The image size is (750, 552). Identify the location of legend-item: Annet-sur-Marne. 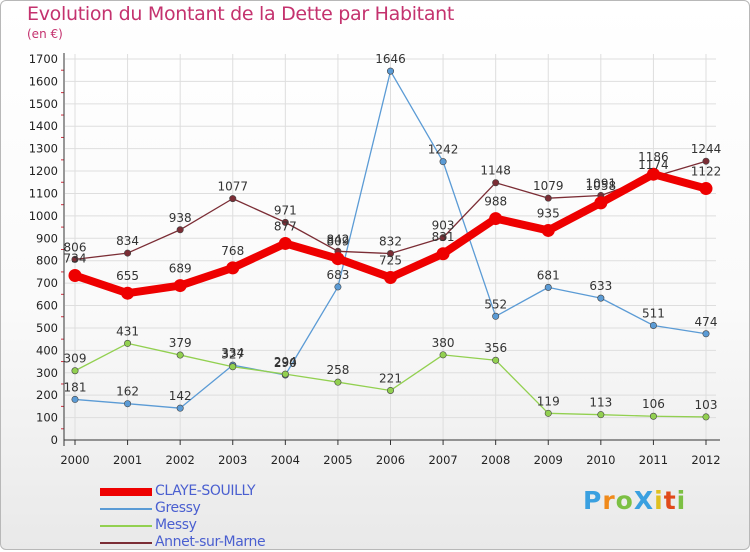
(250, 543).